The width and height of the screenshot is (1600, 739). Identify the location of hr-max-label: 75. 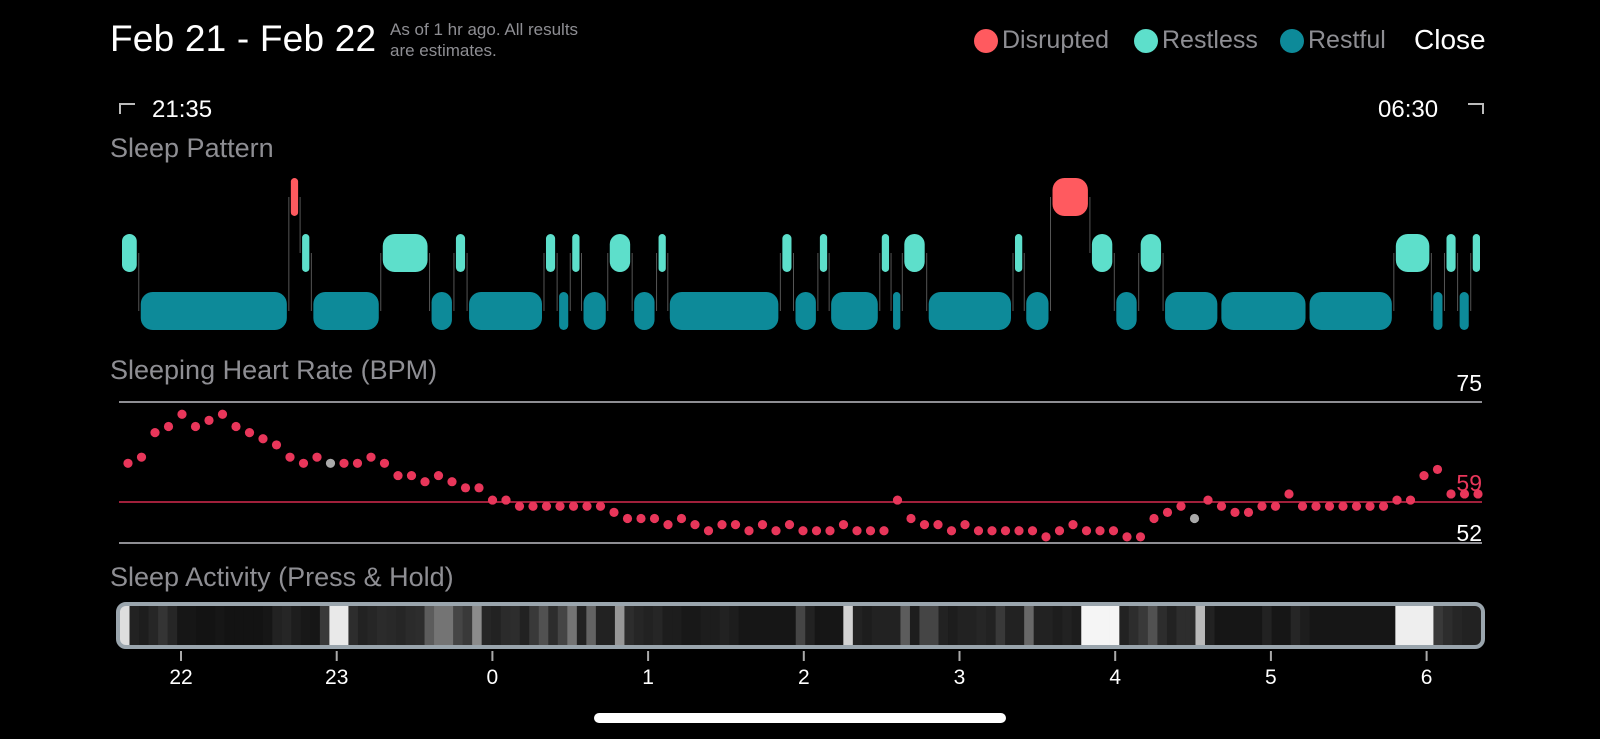
(1469, 383).